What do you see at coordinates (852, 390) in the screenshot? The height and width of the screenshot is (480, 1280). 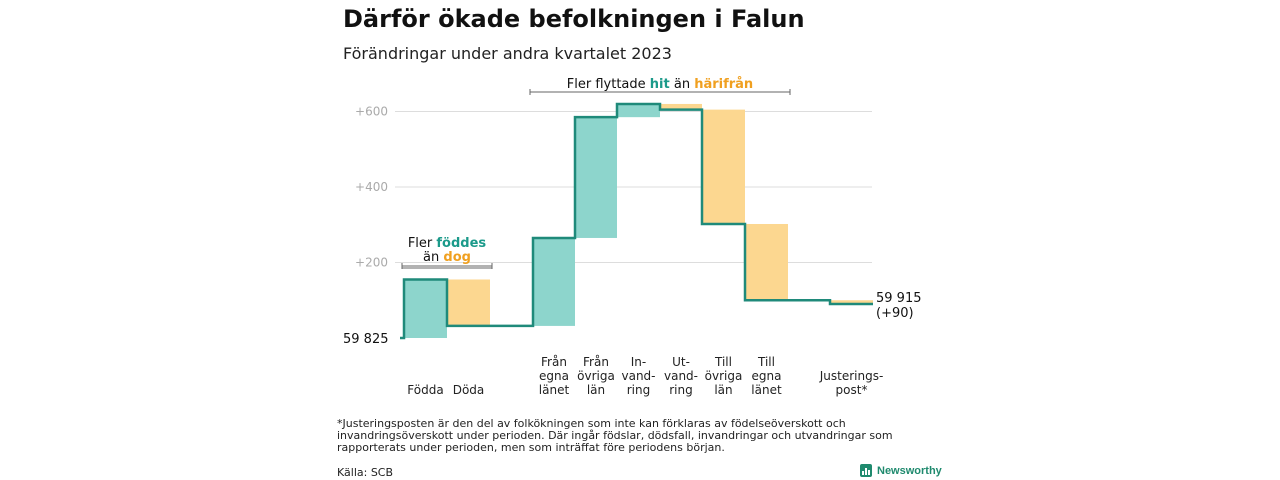 I see `category-label: post*` at bounding box center [852, 390].